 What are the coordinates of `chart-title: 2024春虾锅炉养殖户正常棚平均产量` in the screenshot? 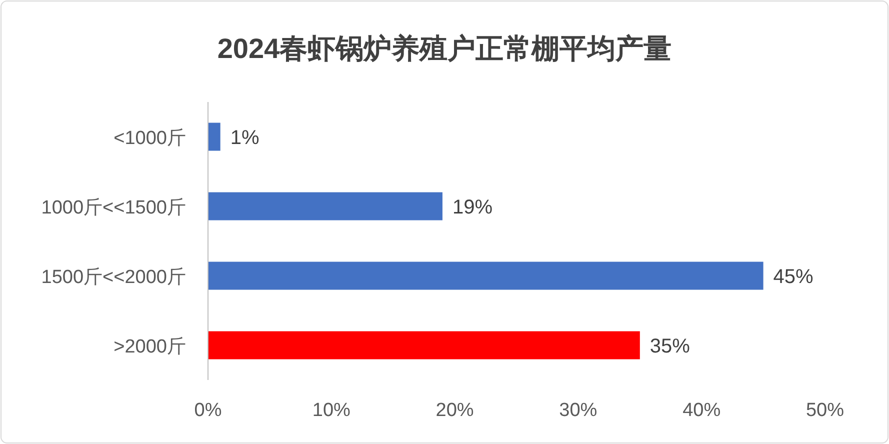 It's located at (444, 48).